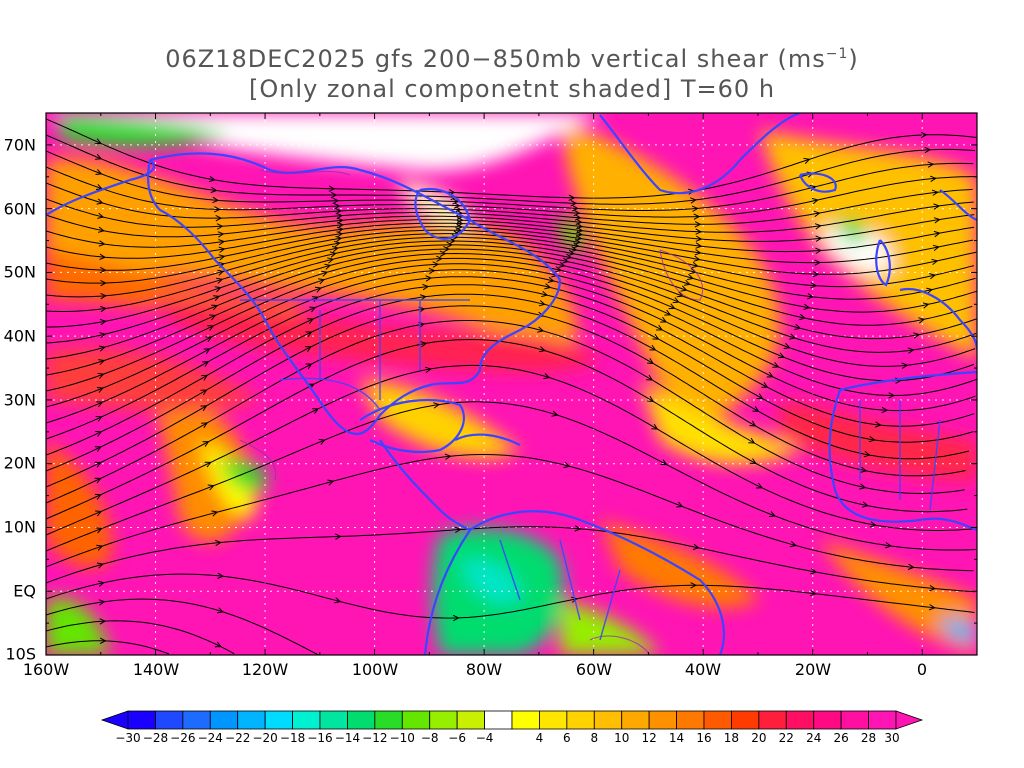 The width and height of the screenshot is (1024, 768). I want to click on lat-label: 20N, so click(19, 463).